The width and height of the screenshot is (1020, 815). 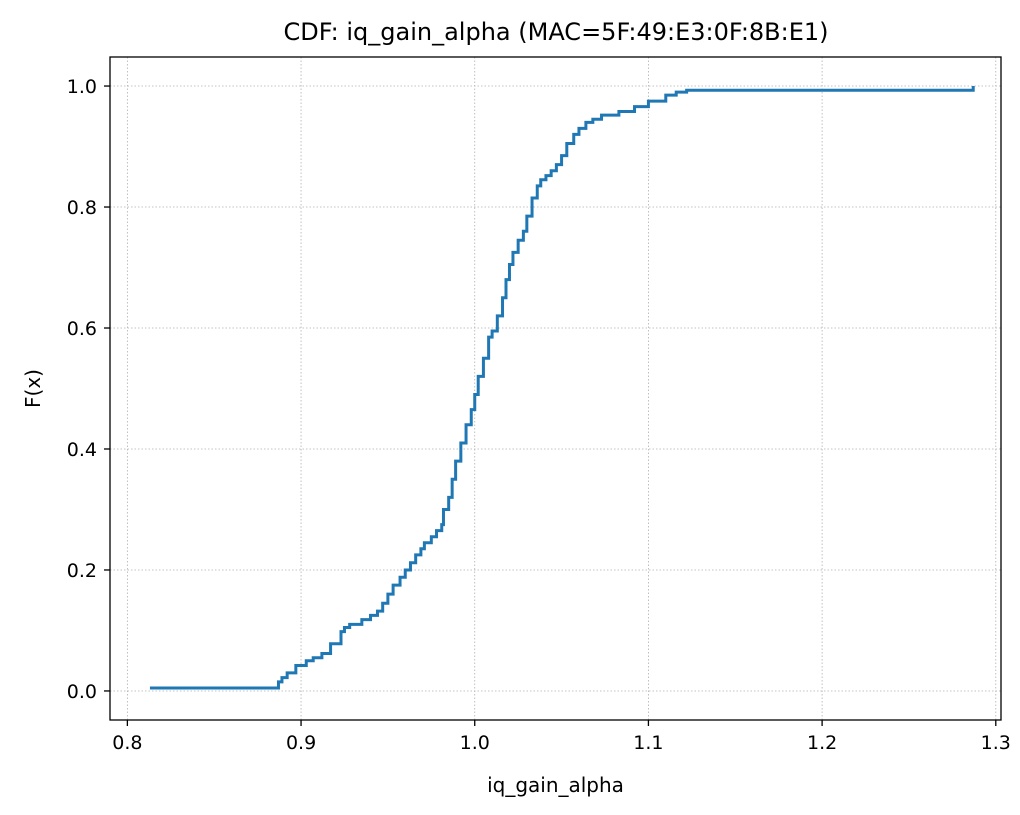 I want to click on y-tick-label: 0.4, so click(x=82, y=450).